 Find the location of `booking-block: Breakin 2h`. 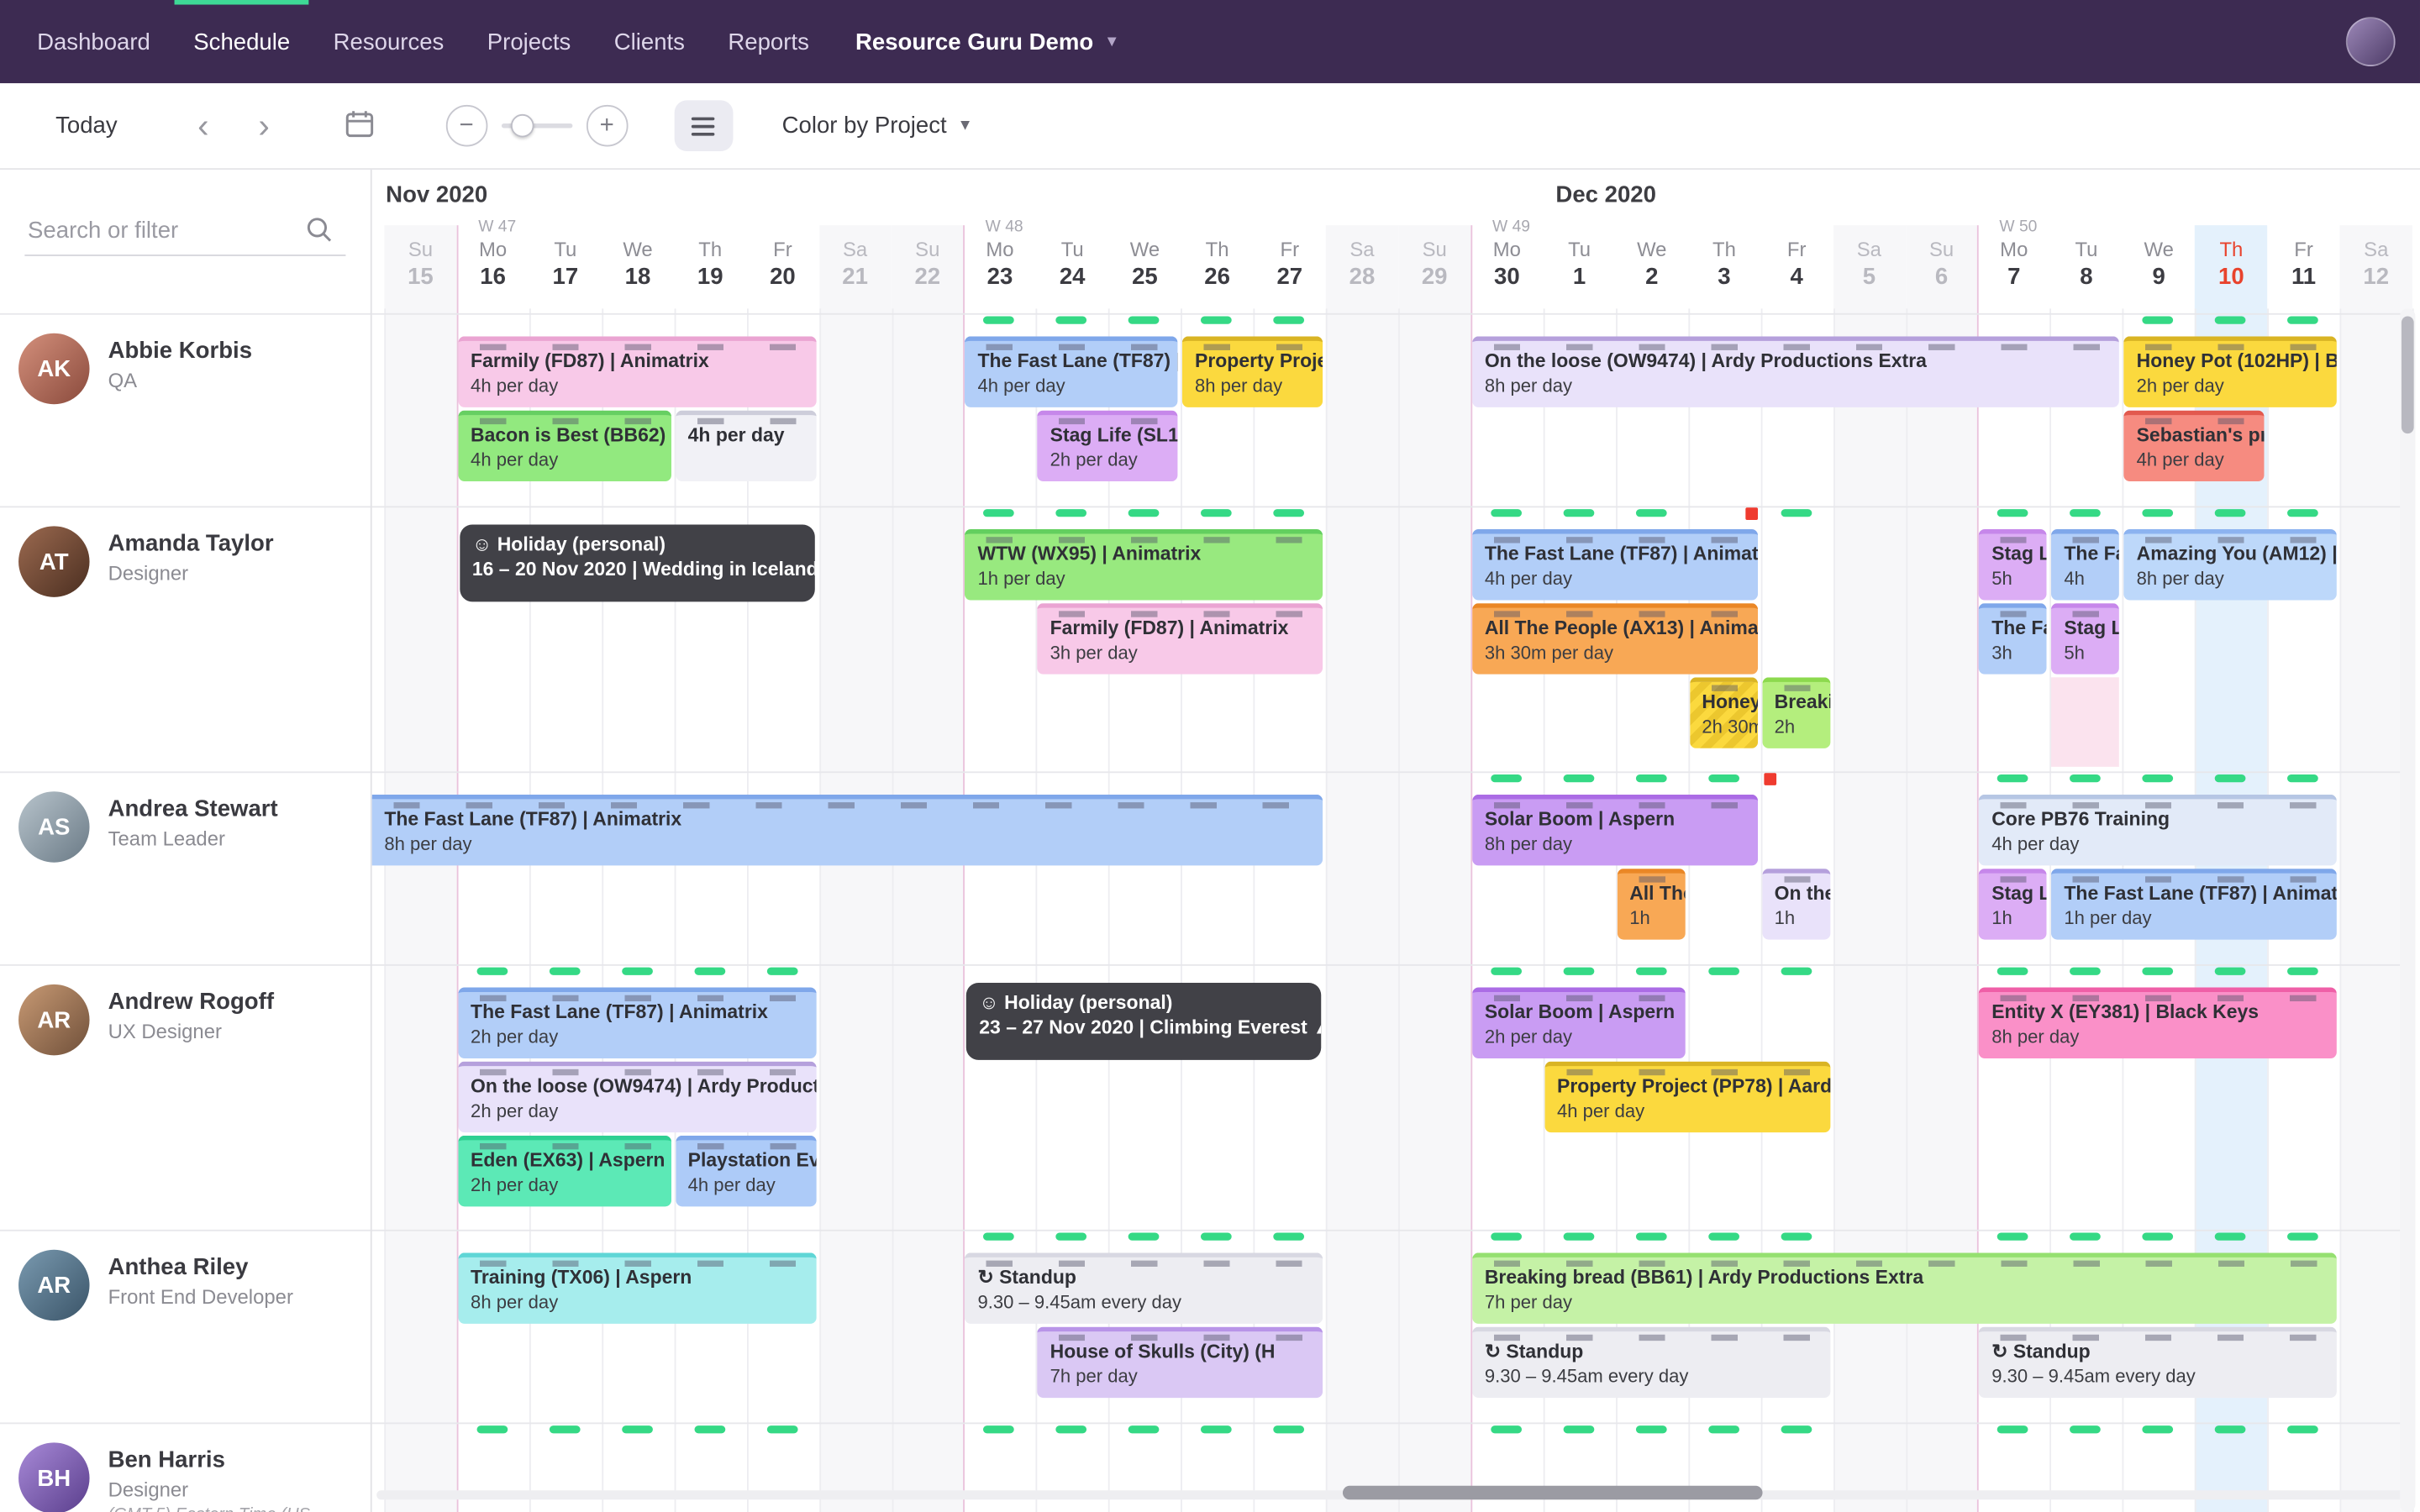

booking-block: Breakin 2h is located at coordinates (1796, 712).